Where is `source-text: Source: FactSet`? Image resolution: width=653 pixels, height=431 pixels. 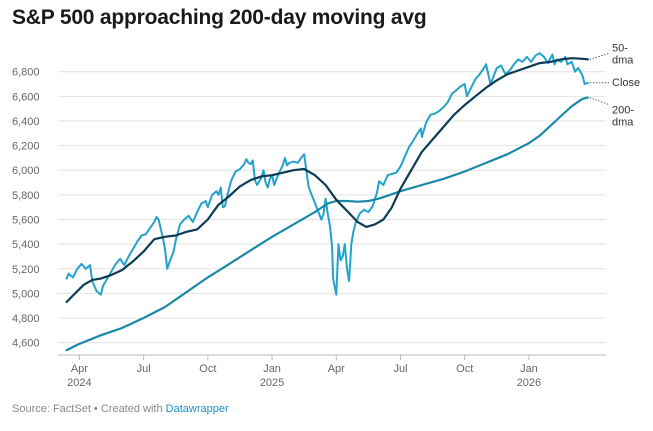
source-text: Source: FactSet is located at coordinates (51, 409).